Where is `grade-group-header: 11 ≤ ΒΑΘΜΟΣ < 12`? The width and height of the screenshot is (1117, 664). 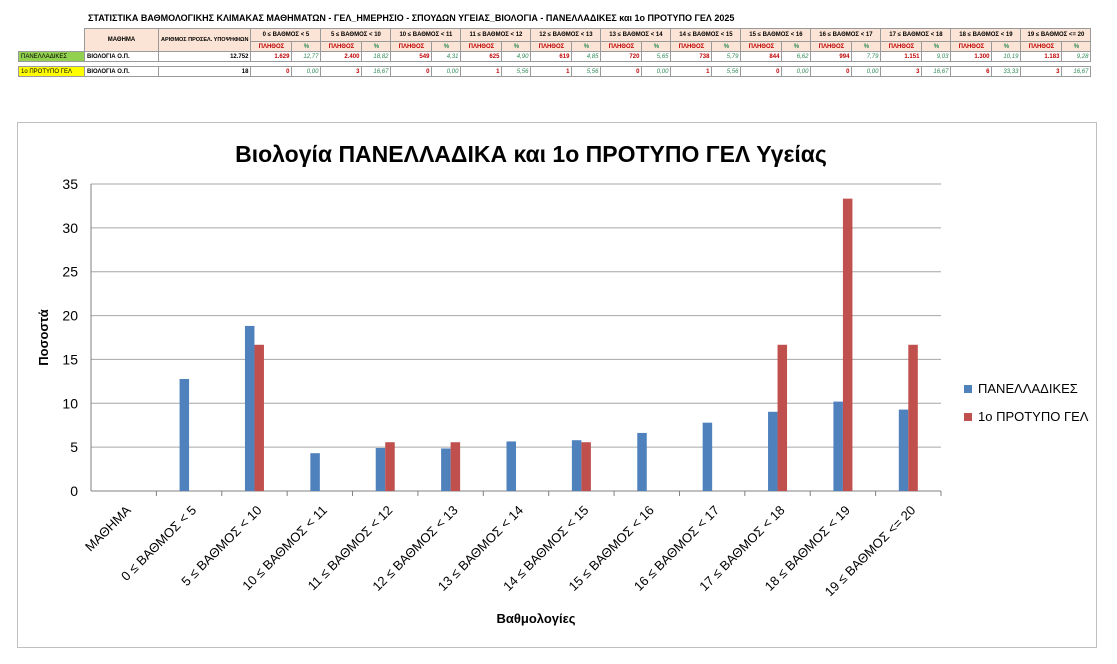 grade-group-header: 11 ≤ ΒΑΘΜΟΣ < 12 is located at coordinates (496, 35).